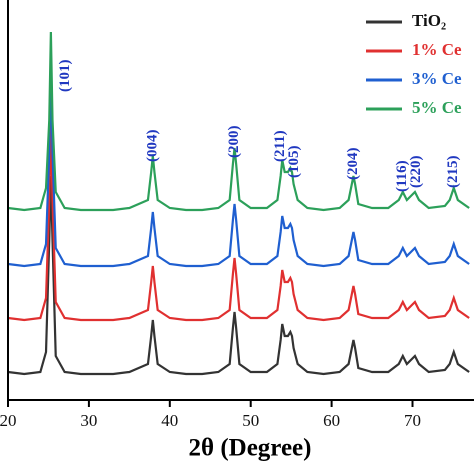 The image size is (474, 474). What do you see at coordinates (250, 448) in the screenshot?
I see `x-axis-label: 2θ (Degree)` at bounding box center [250, 448].